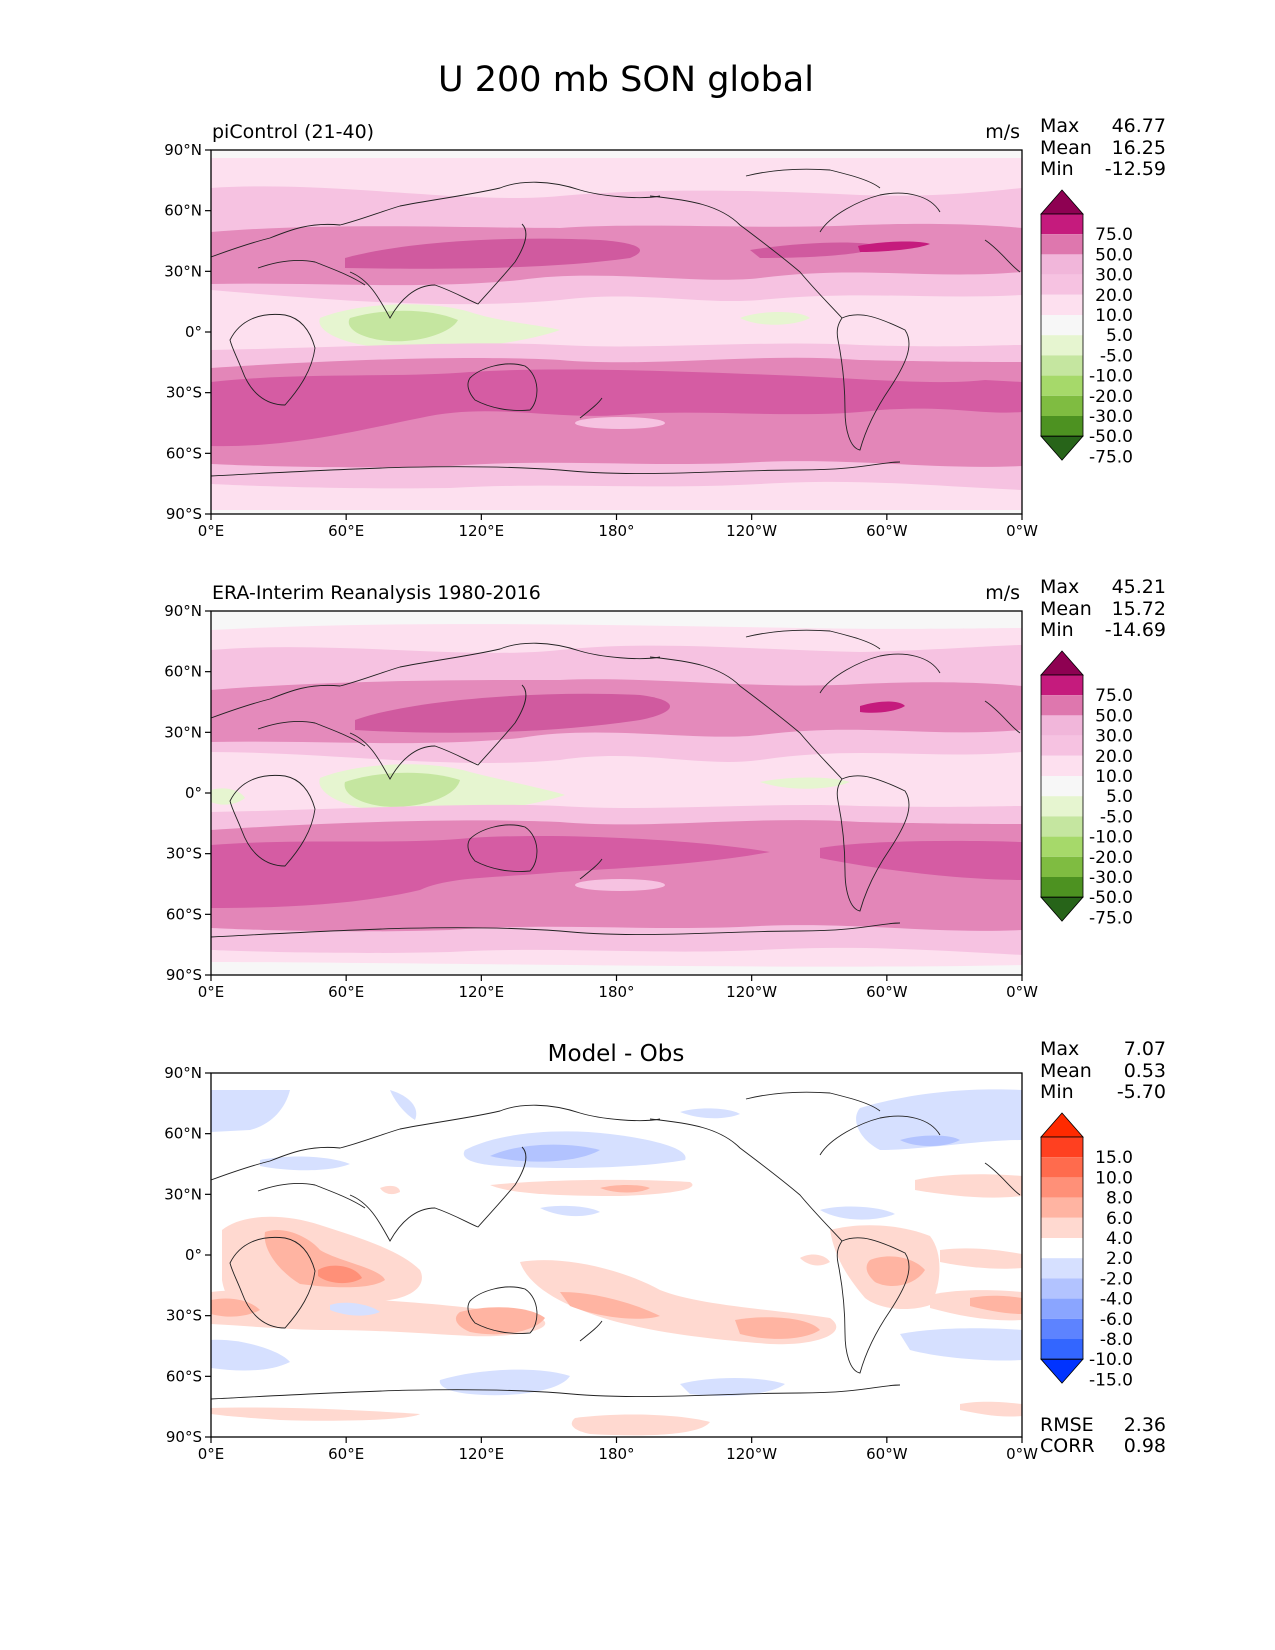 Image resolution: width=1275 pixels, height=1650 pixels. What do you see at coordinates (1116, 1320) in the screenshot?
I see `colorbar-label: -6.0` at bounding box center [1116, 1320].